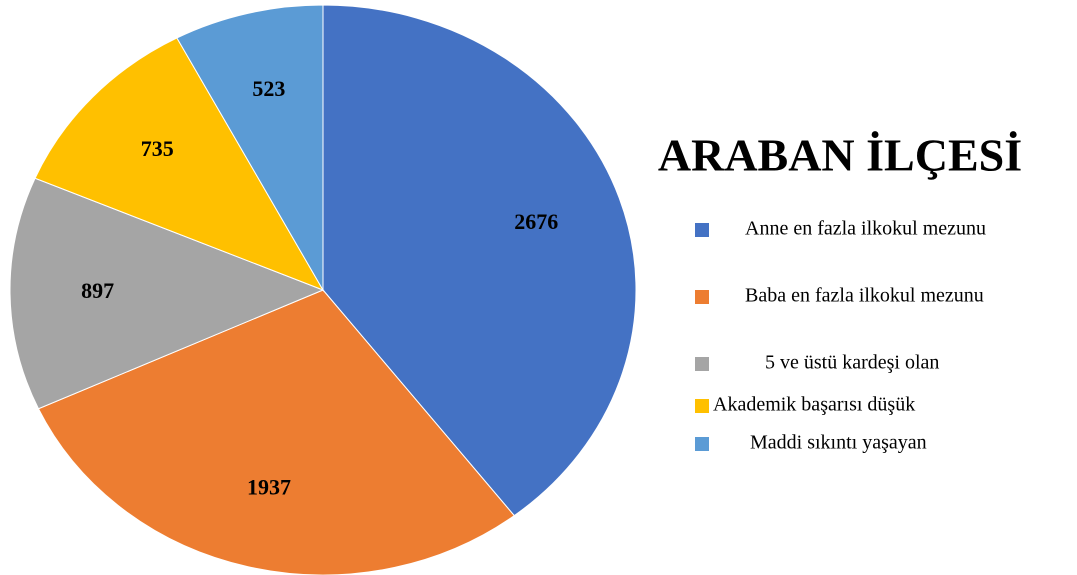 The width and height of the screenshot is (1077, 575). I want to click on legend-label: Anne en fazla ilkokul mezunu, so click(865, 229).